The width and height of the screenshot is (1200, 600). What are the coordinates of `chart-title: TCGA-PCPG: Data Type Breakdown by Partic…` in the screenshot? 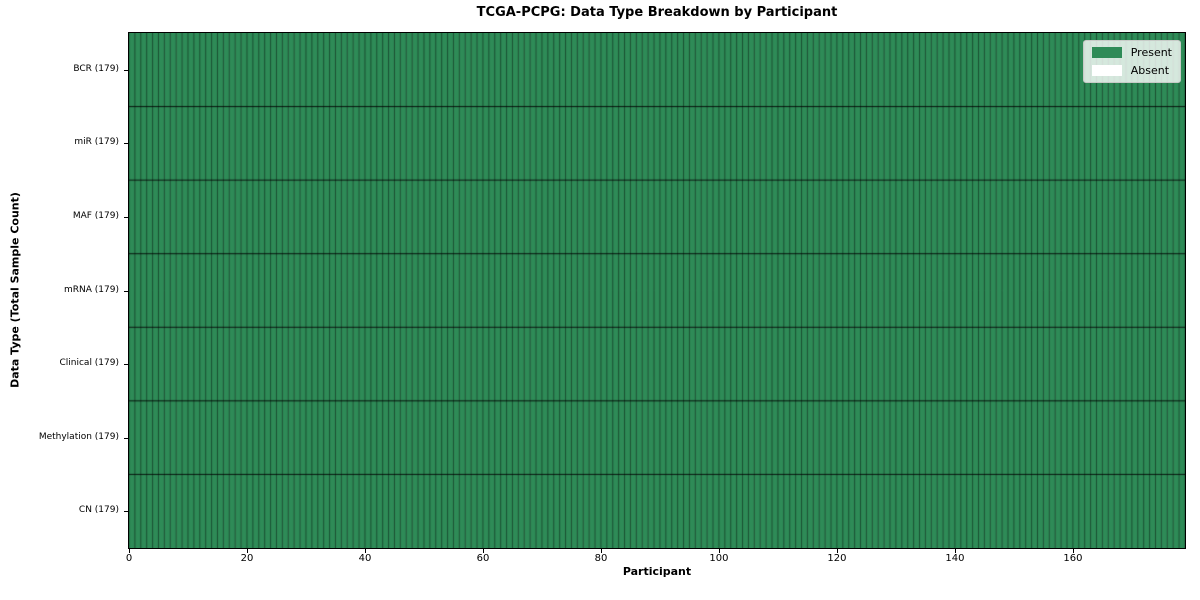 It's located at (657, 12).